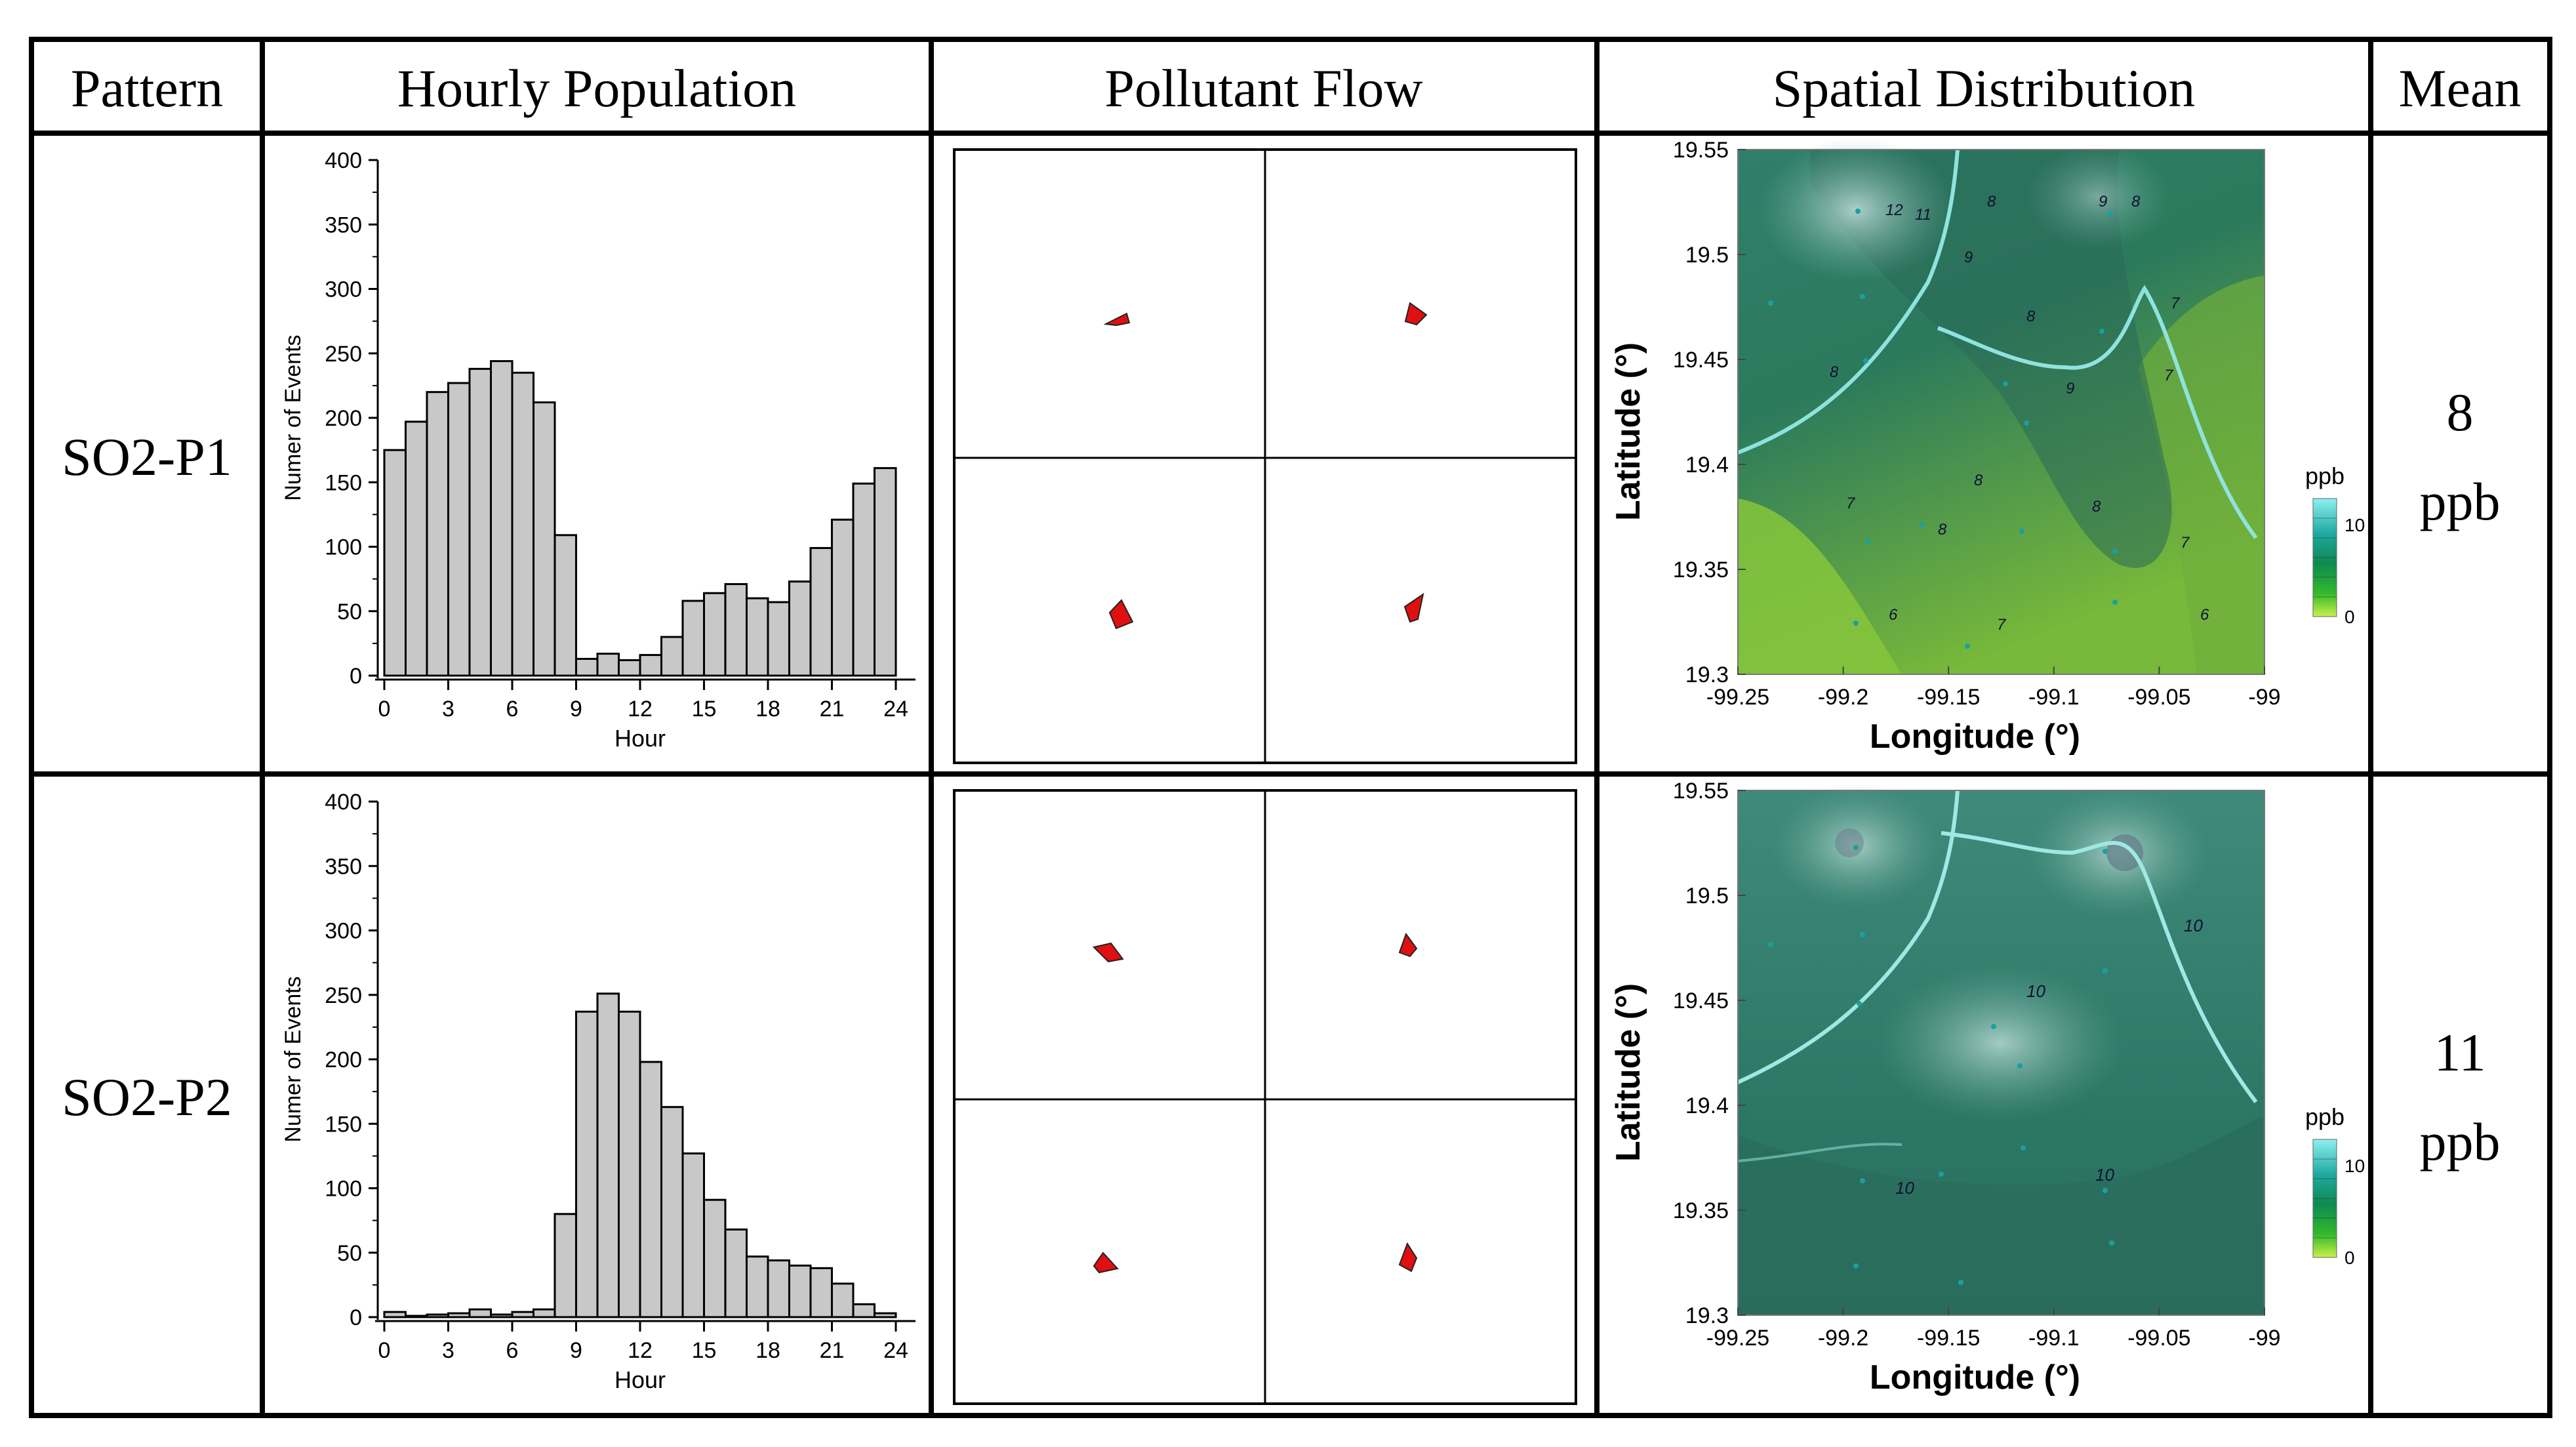  Describe the element at coordinates (2158, 697) in the screenshot. I see `x-tick-label: -99.05` at that location.